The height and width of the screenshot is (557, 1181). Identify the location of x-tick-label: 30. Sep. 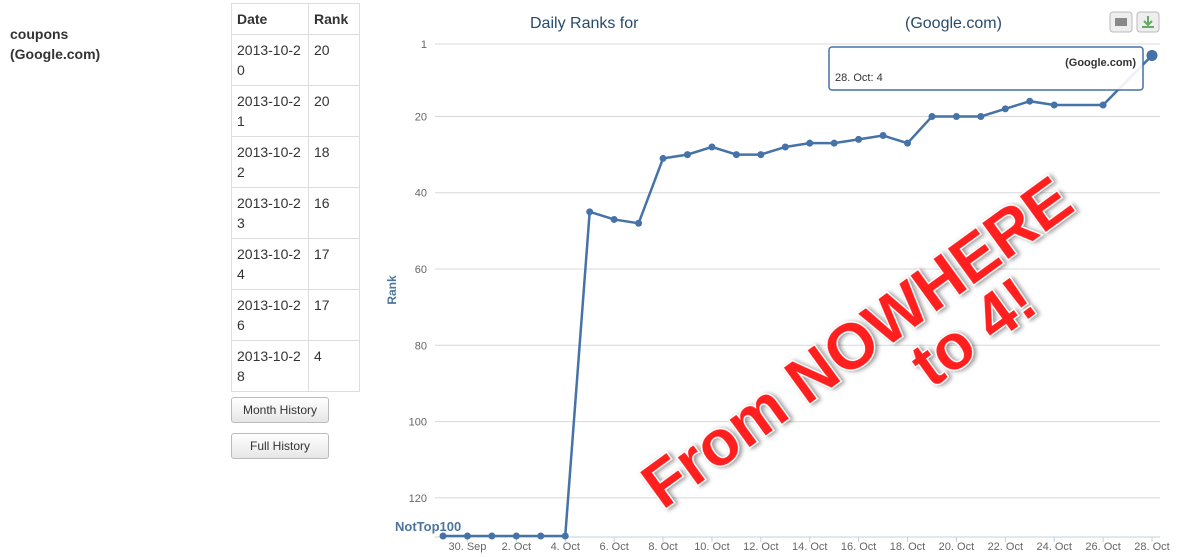
(467, 547).